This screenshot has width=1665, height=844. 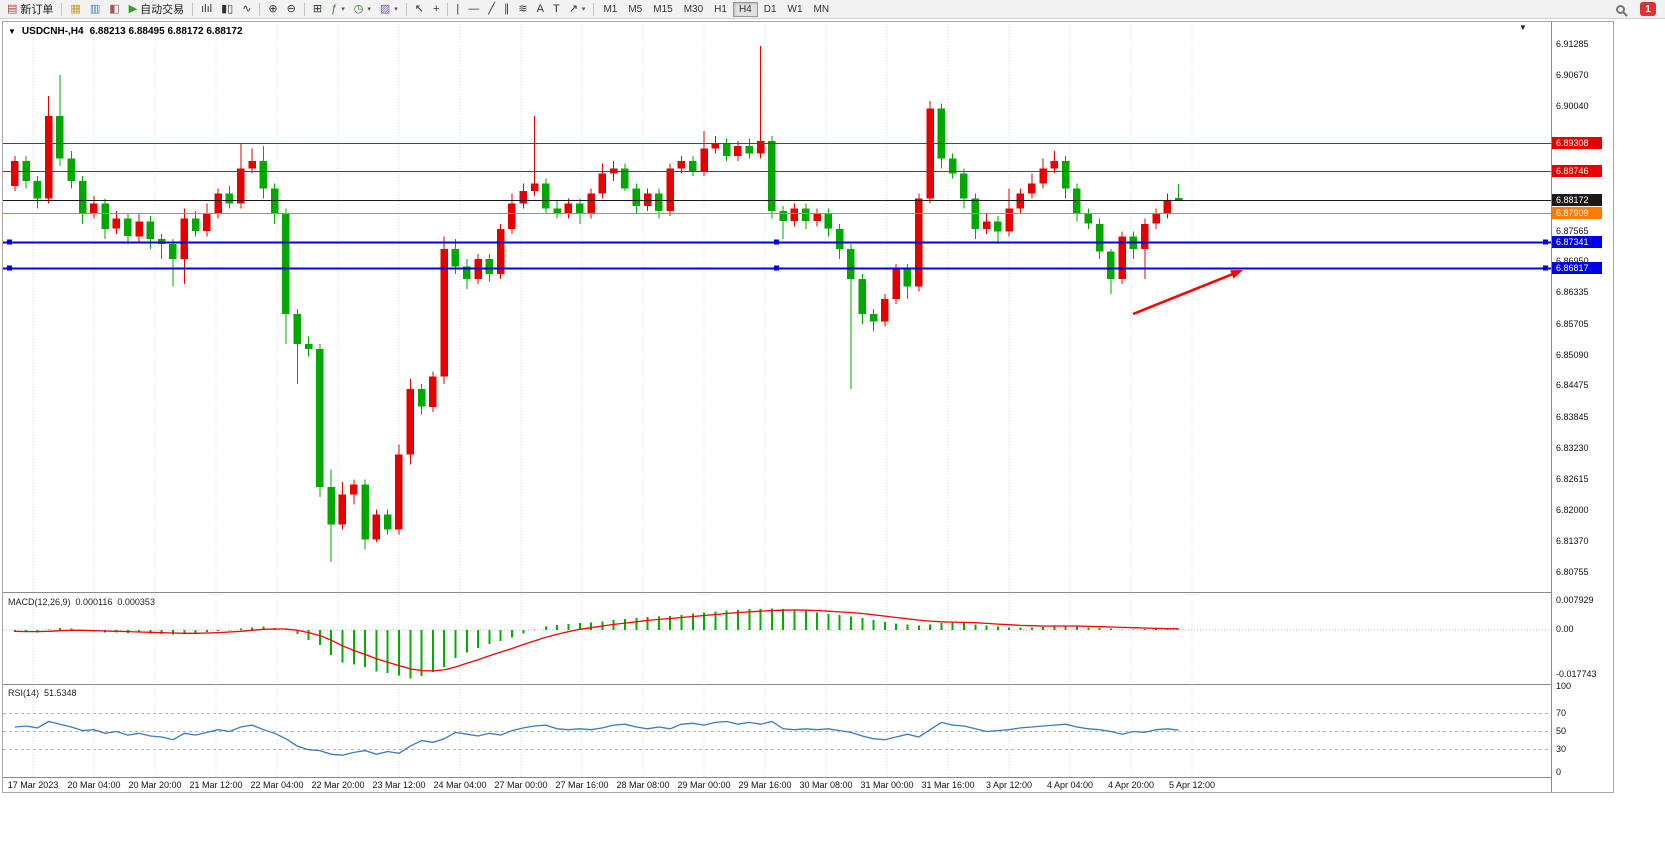 I want to click on rsi-axis-30: 30, so click(x=1561, y=749).